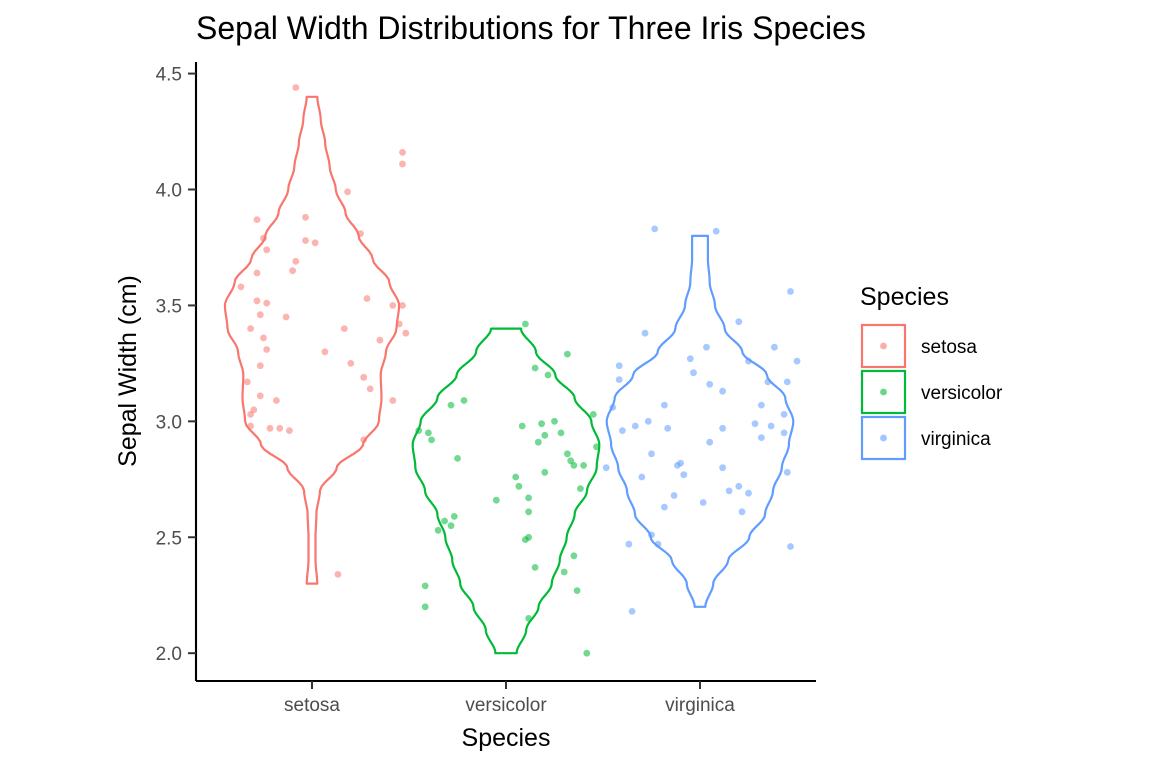  Describe the element at coordinates (506, 738) in the screenshot. I see `x-axis-title: Species` at that location.